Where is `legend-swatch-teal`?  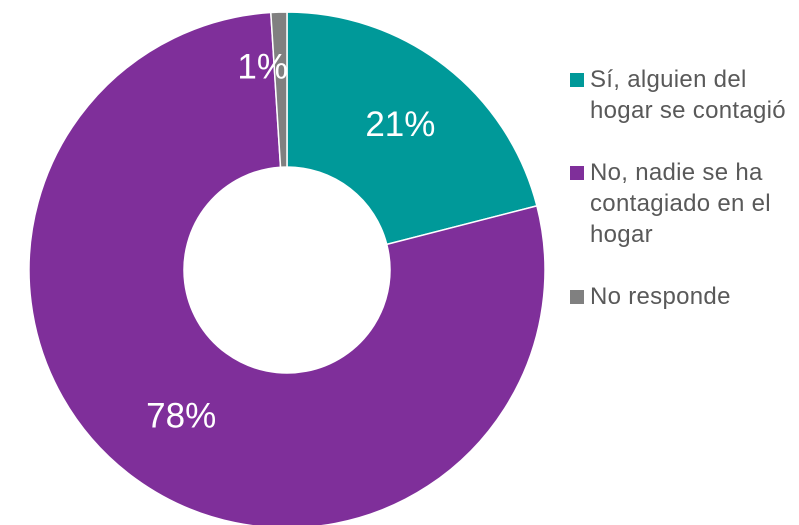
legend-swatch-teal is located at coordinates (577, 80).